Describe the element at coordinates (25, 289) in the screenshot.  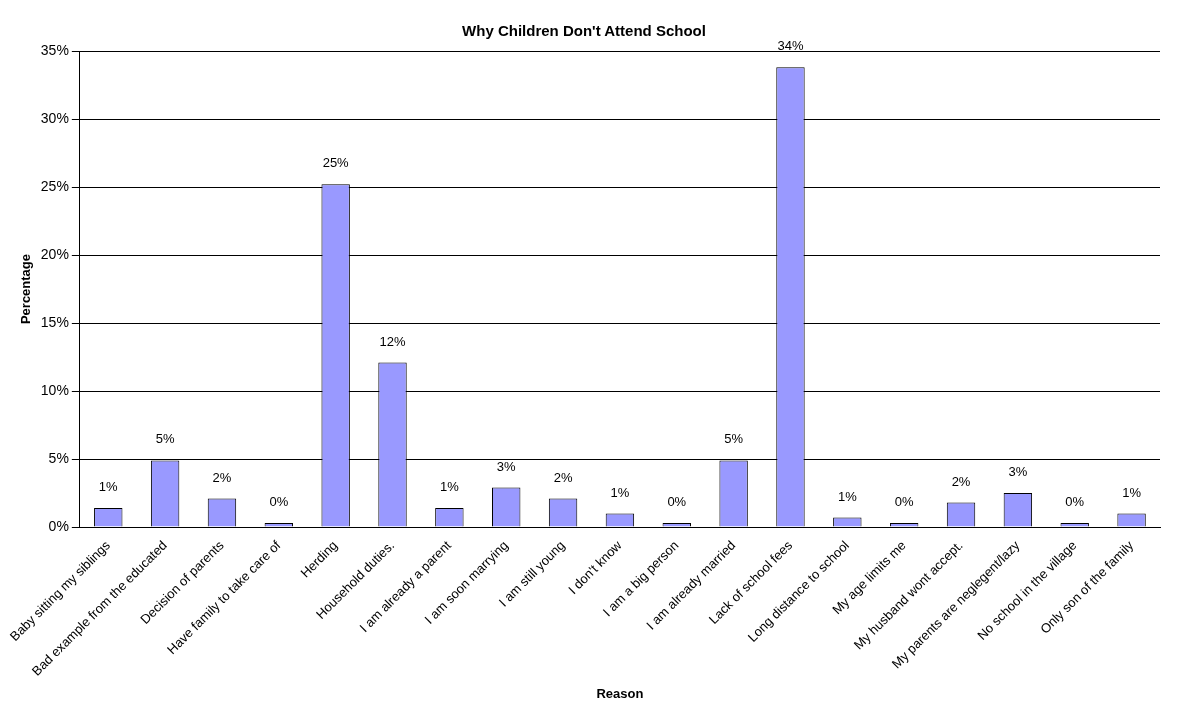
I see `y-axis-title: Percentage` at that location.